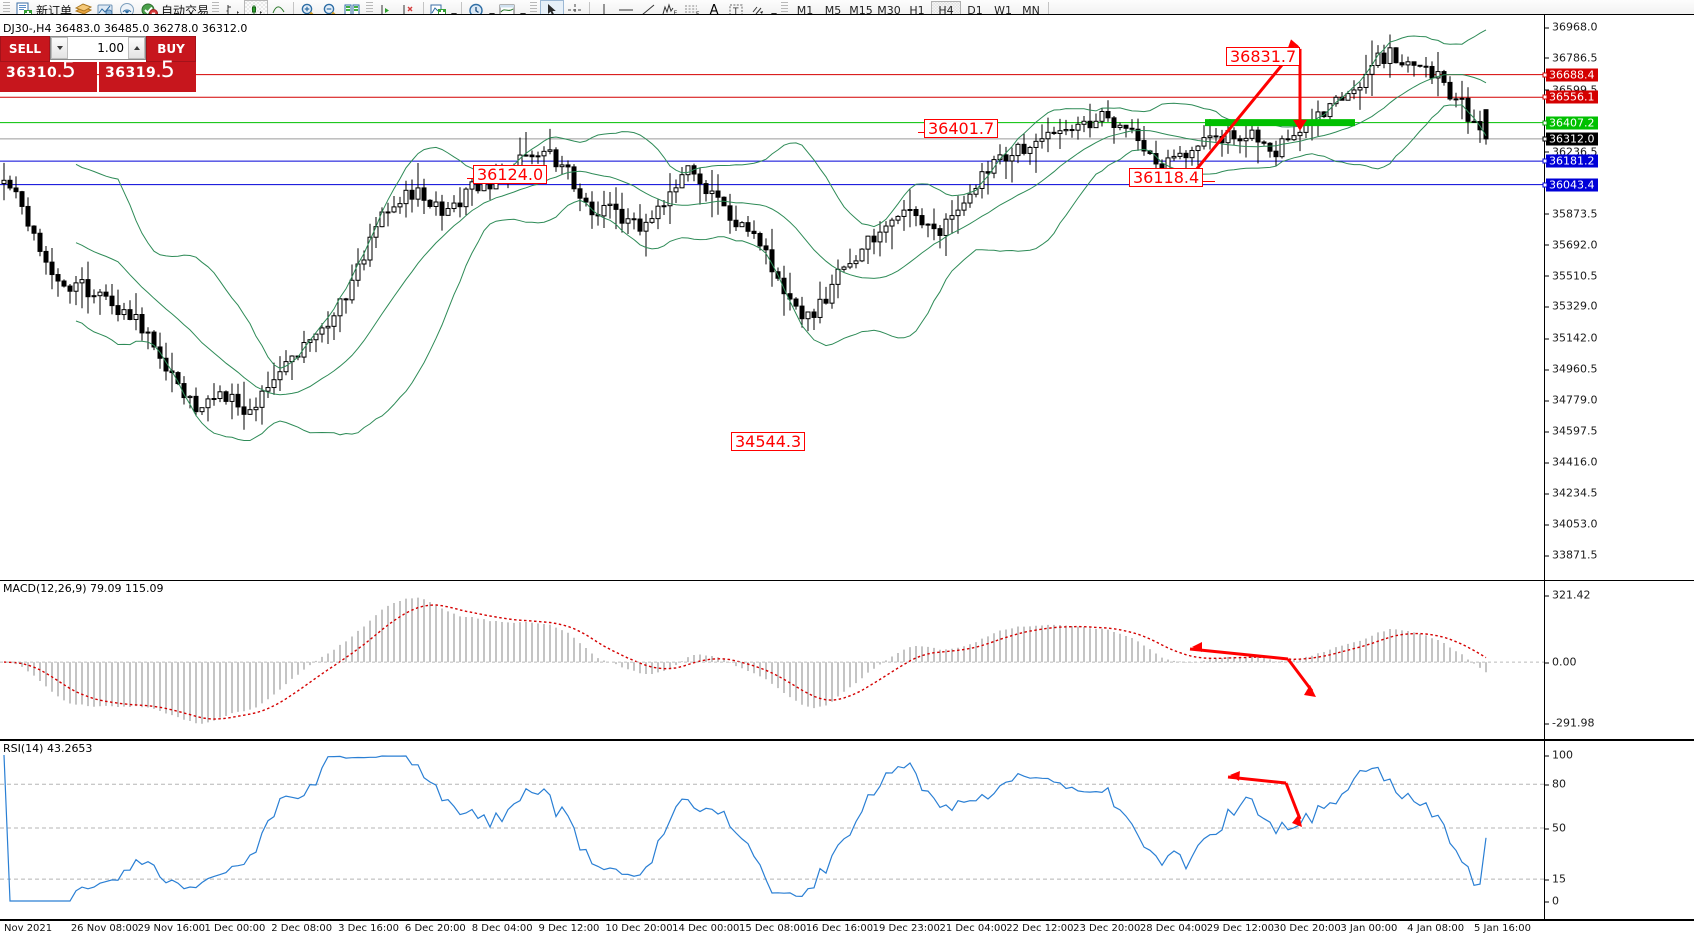 The width and height of the screenshot is (1694, 936). I want to click on time-label: 2 Dec 08:00, so click(302, 928).